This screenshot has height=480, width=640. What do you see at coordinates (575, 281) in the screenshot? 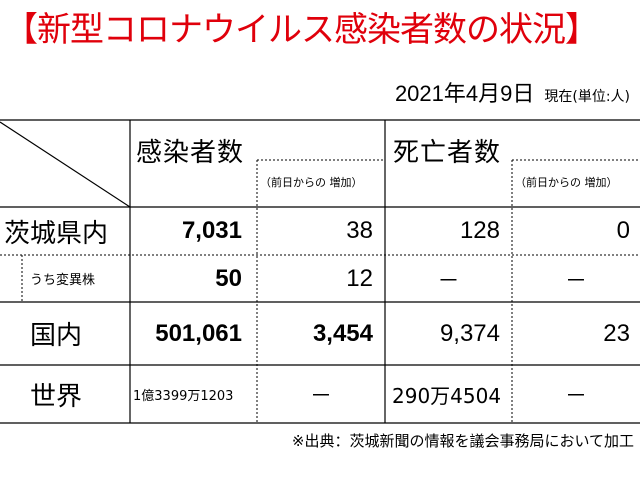
I see `variant-deaths-increase: －` at bounding box center [575, 281].